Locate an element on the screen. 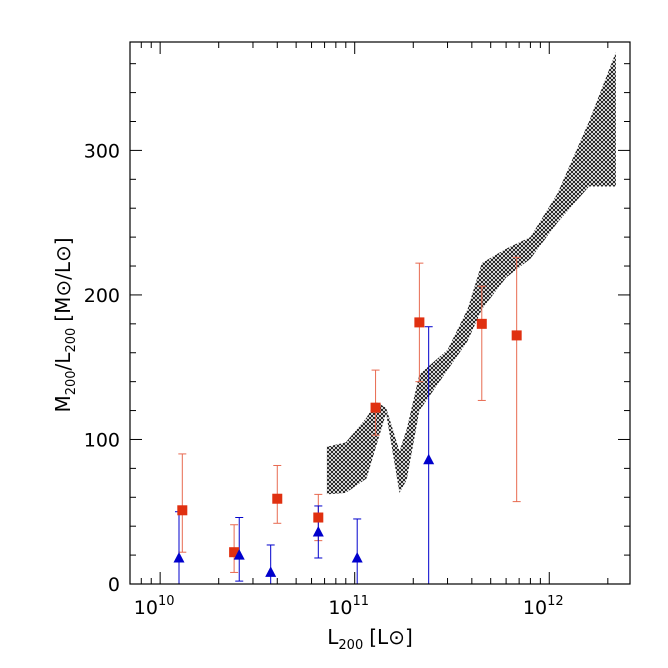 Image resolution: width=668 pixels, height=668 pixels. x-axis-title: L200 [L⊙] is located at coordinates (370, 639).